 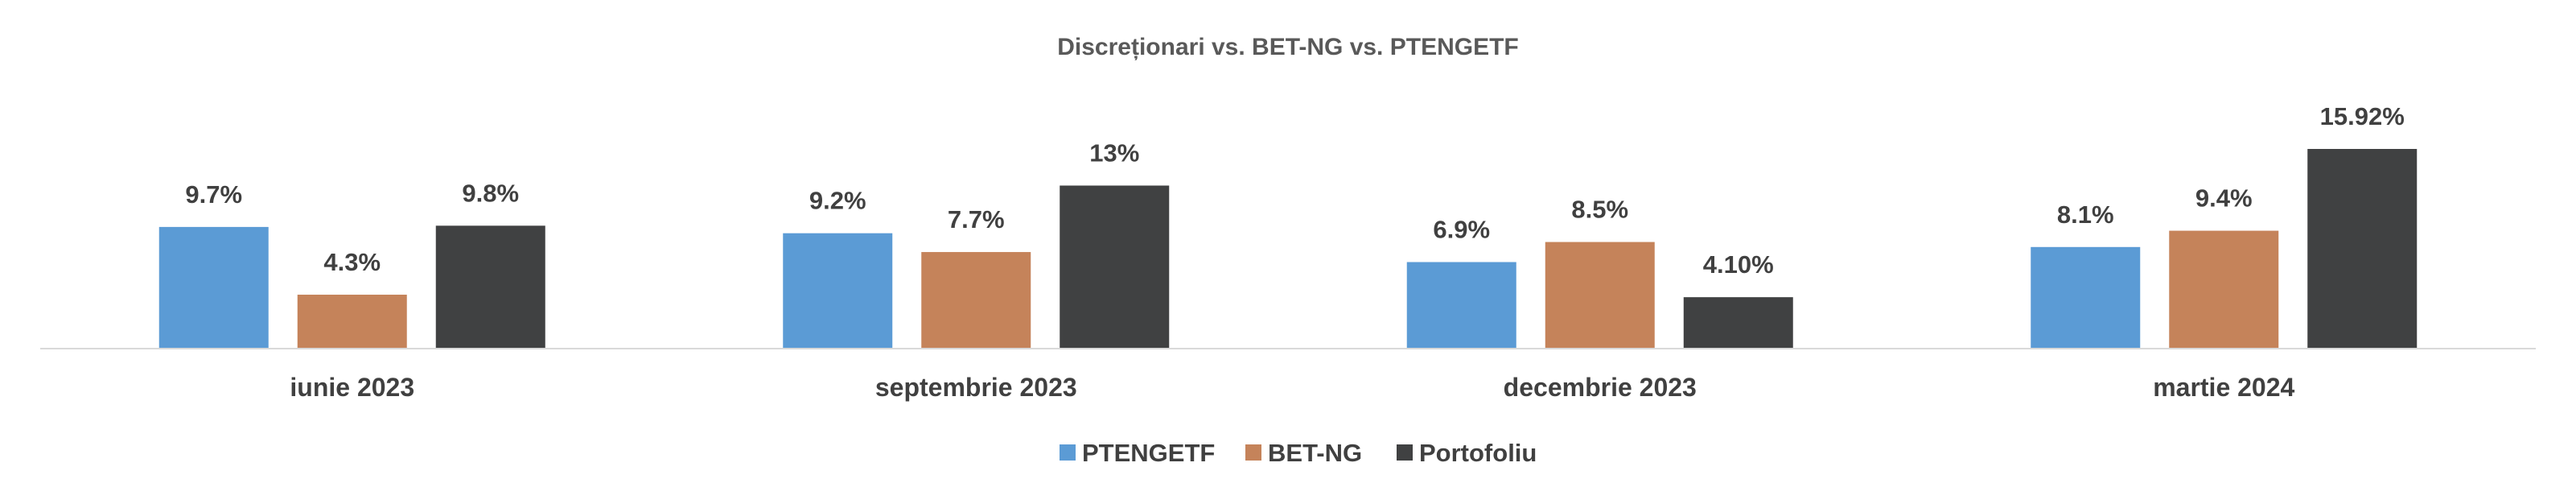 What do you see at coordinates (2085, 214) in the screenshot?
I see `data-label: 8.1%` at bounding box center [2085, 214].